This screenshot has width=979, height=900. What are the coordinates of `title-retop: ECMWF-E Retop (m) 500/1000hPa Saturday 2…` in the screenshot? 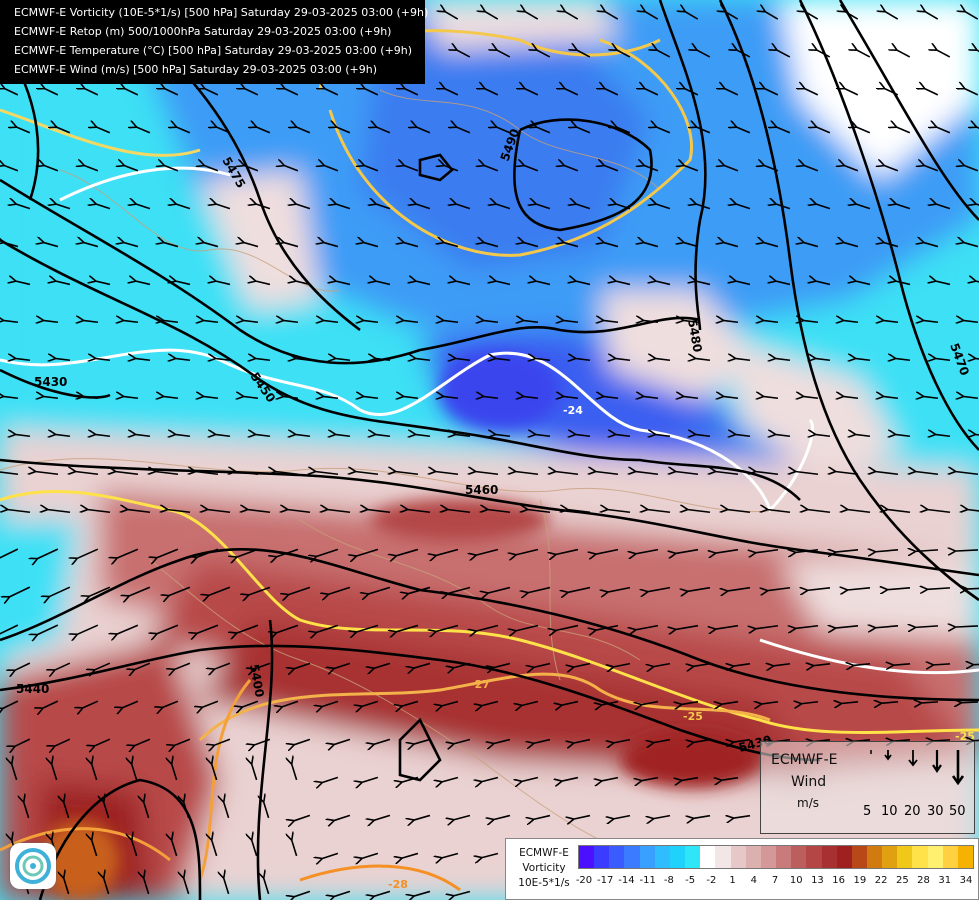 It's located at (203, 31).